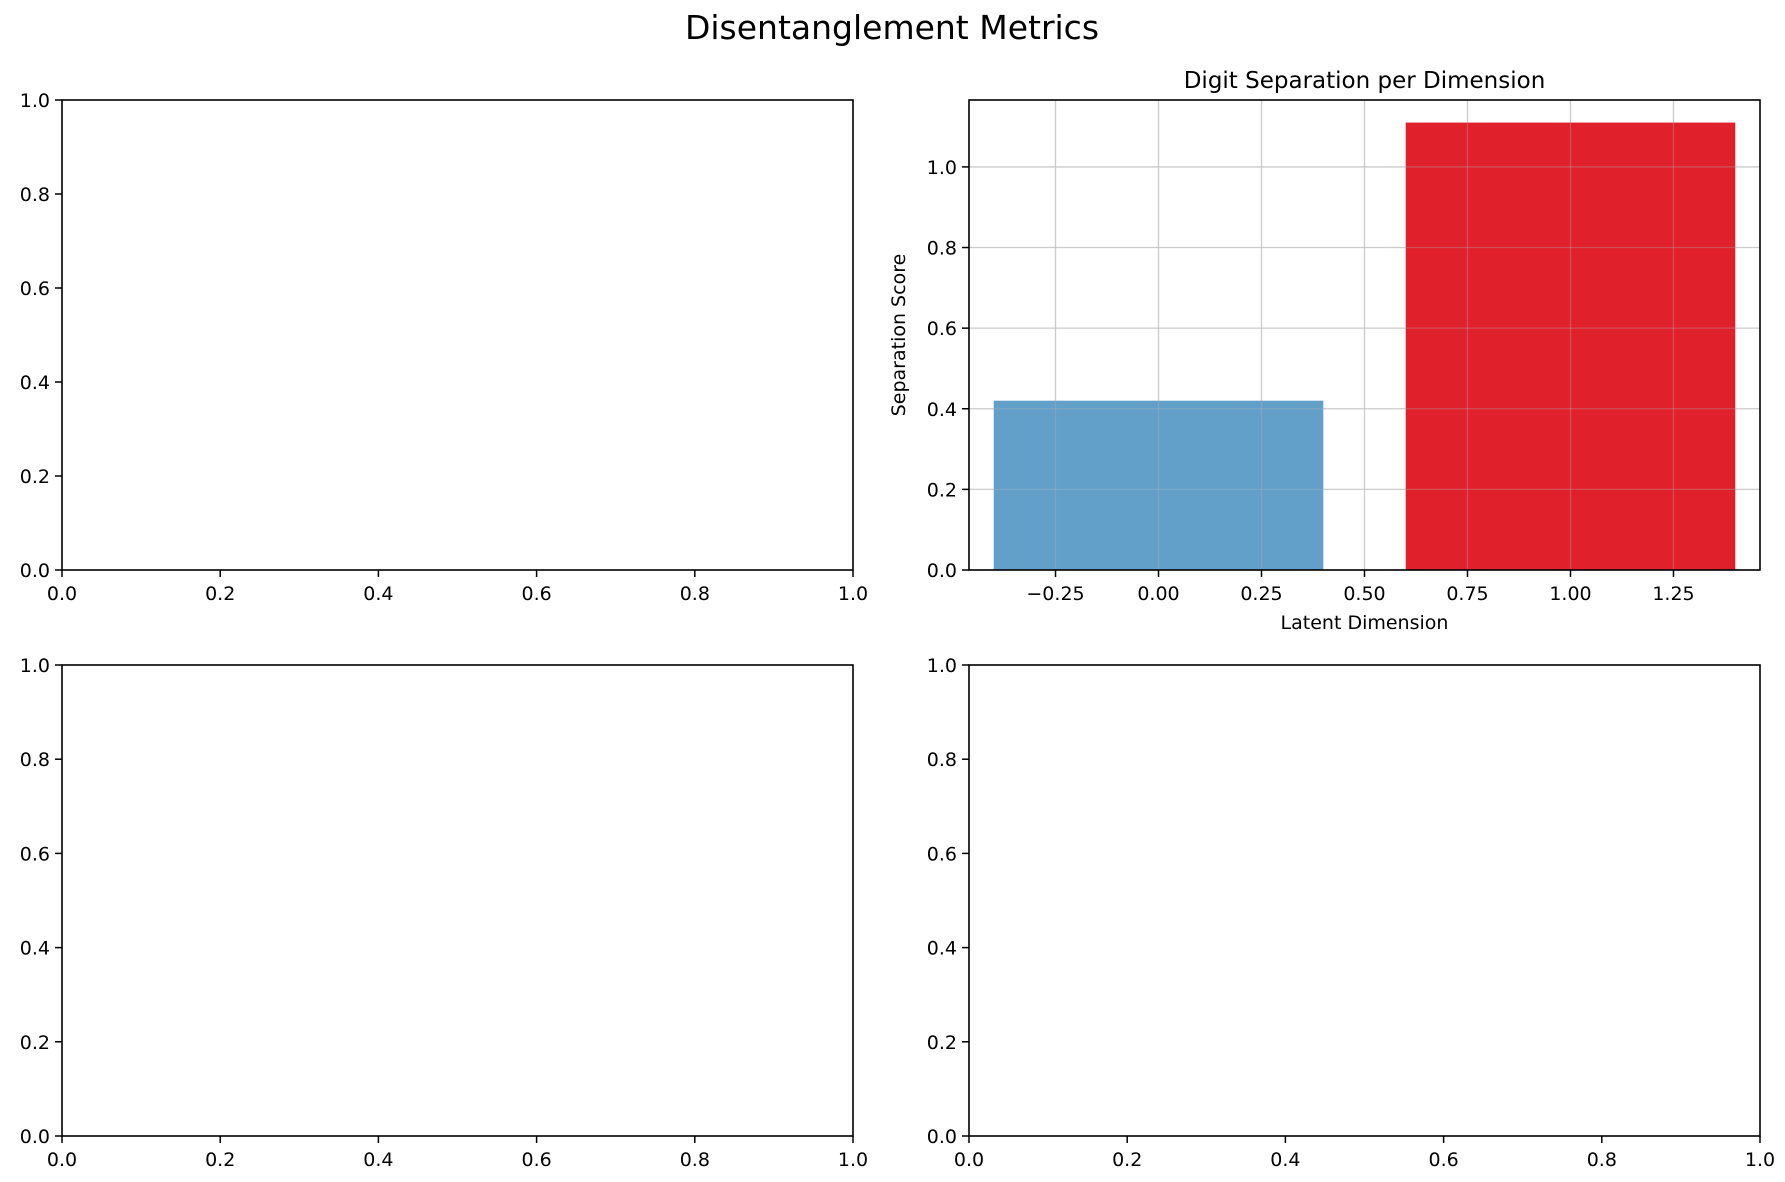 This screenshot has height=1182, width=1785. I want to click on x-tick-label: 1.25, so click(1673, 594).